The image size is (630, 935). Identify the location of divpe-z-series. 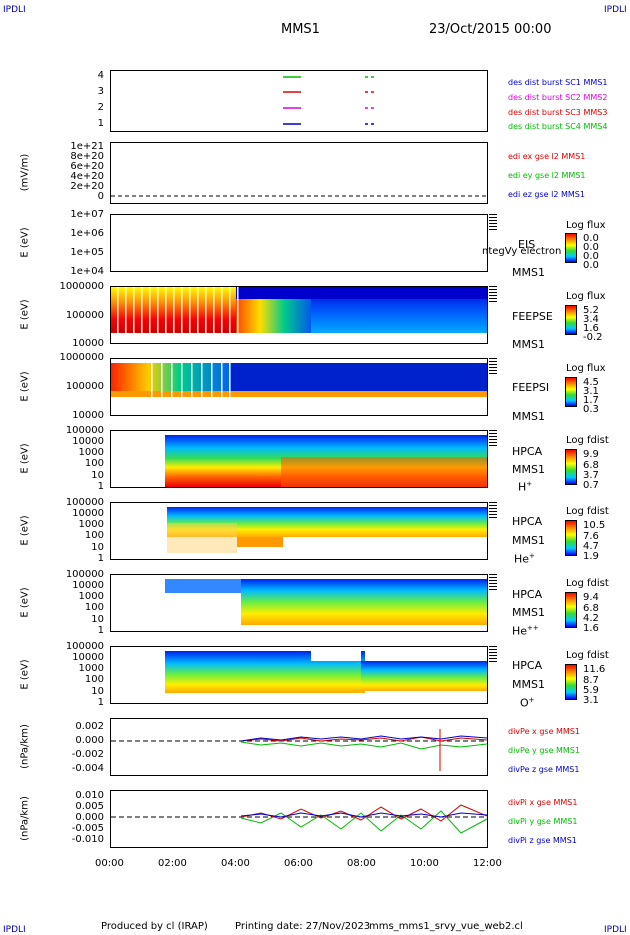
(364, 738).